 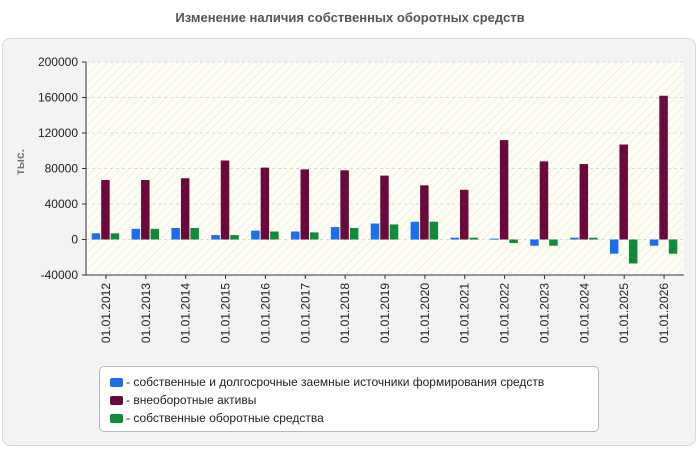 I want to click on y-tick-label: 200000, so click(x=58, y=62).